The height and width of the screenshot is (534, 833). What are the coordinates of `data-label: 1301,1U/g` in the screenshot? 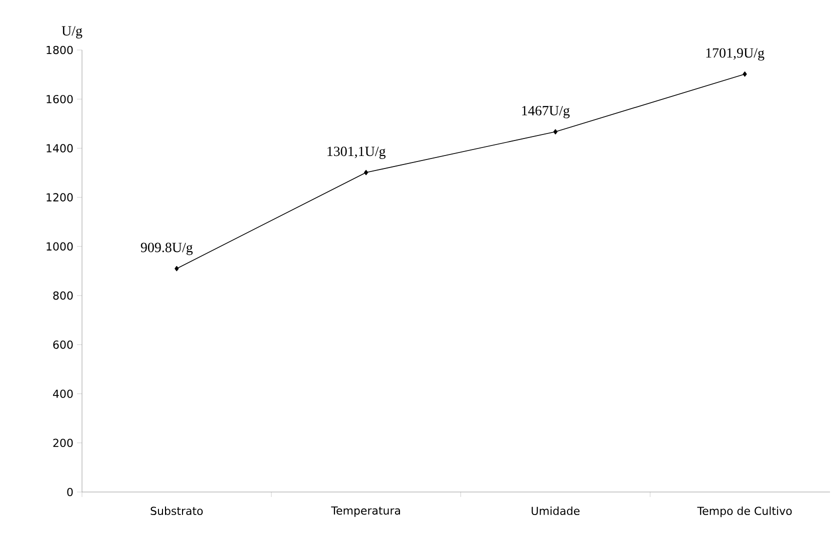 It's located at (357, 152).